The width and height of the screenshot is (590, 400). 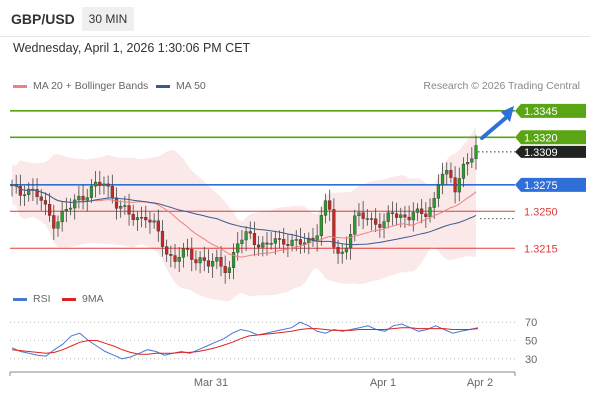 What do you see at coordinates (531, 360) in the screenshot?
I see `rsi-tick-30: 30` at bounding box center [531, 360].